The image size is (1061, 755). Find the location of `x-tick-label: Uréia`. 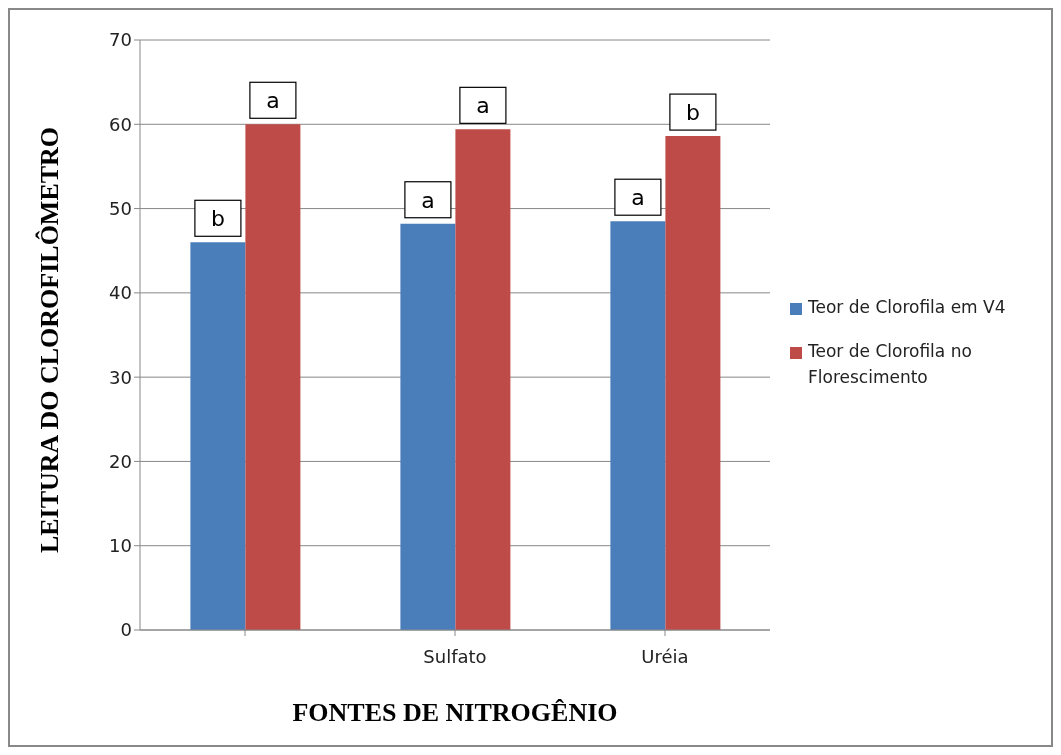

x-tick-label: Uréia is located at coordinates (665, 656).